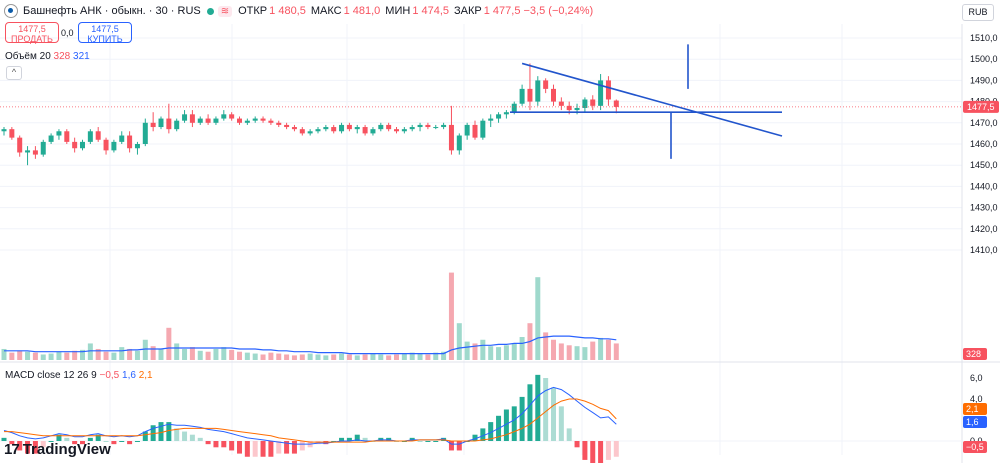 This screenshot has width=1000, height=463. Describe the element at coordinates (972, 422) in the screenshot. I see `macd-badge-label-1: 1,6` at that location.